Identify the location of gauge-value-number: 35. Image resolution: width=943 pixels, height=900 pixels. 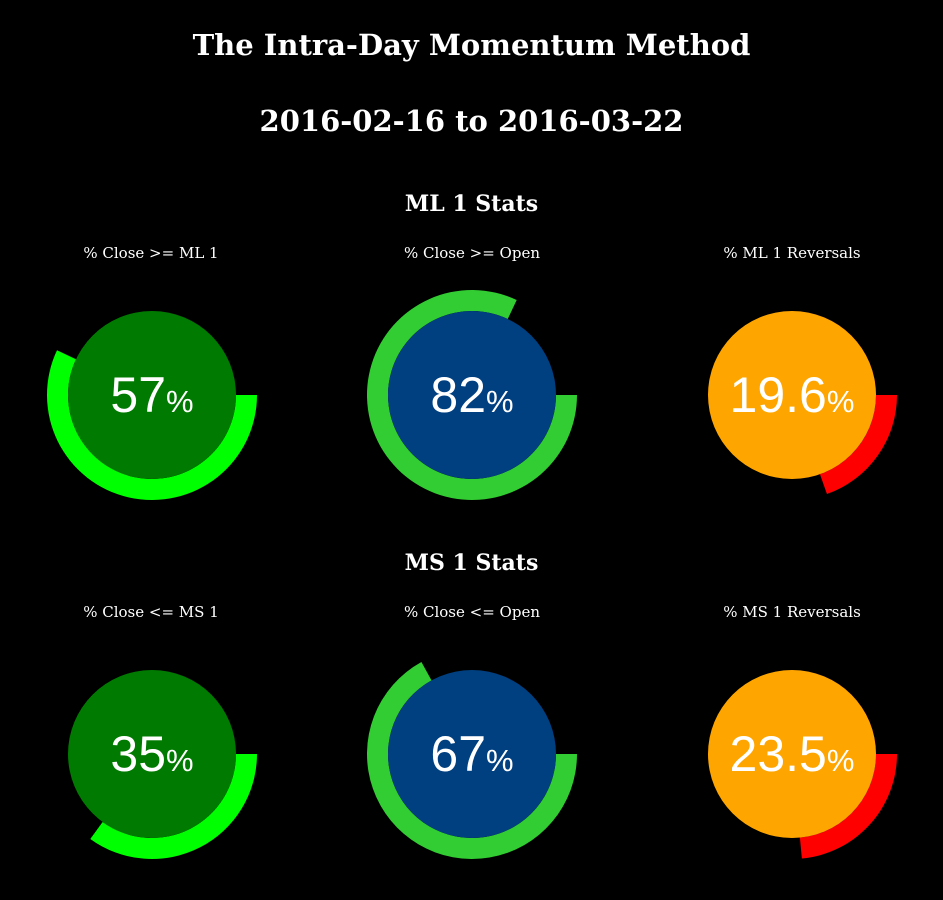
(138, 754).